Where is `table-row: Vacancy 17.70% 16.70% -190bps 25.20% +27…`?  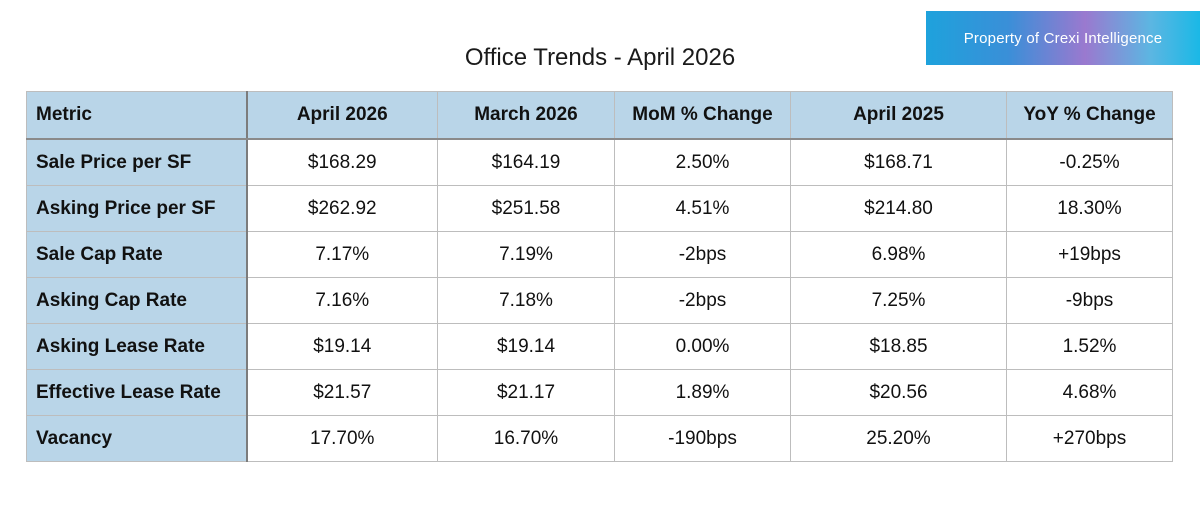 table-row: Vacancy 17.70% 16.70% -190bps 25.20% +27… is located at coordinates (599, 438).